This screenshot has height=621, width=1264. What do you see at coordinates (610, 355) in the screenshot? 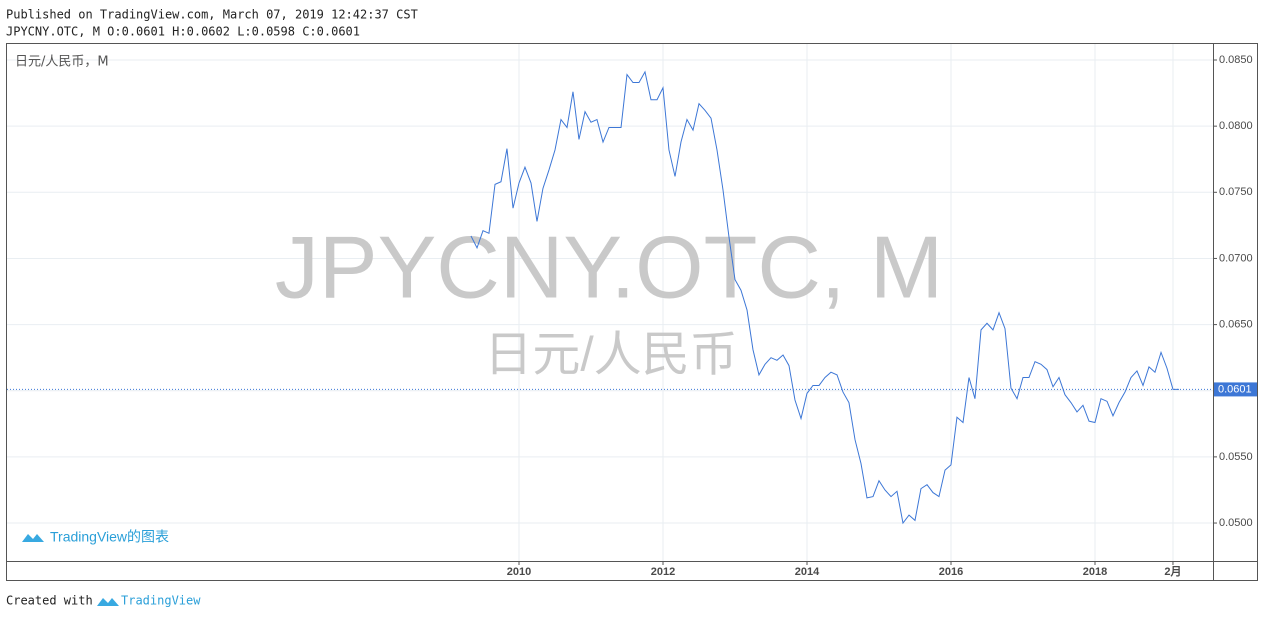
I see `watermark-subtitle: 日元/人民币` at bounding box center [610, 355].